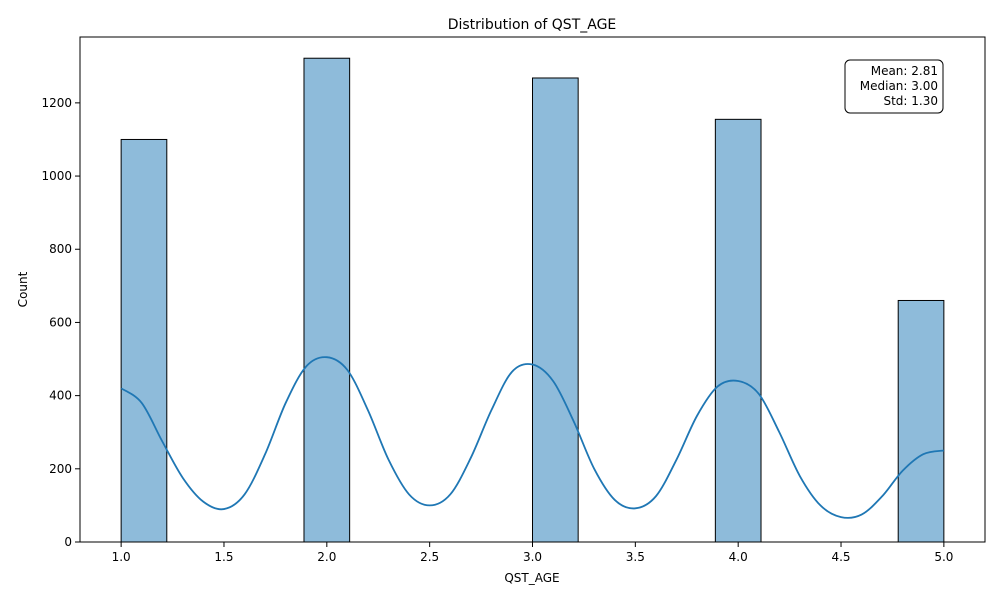 This screenshot has width=1000, height=600. I want to click on y-tick-label-5: 1000, so click(56, 176).